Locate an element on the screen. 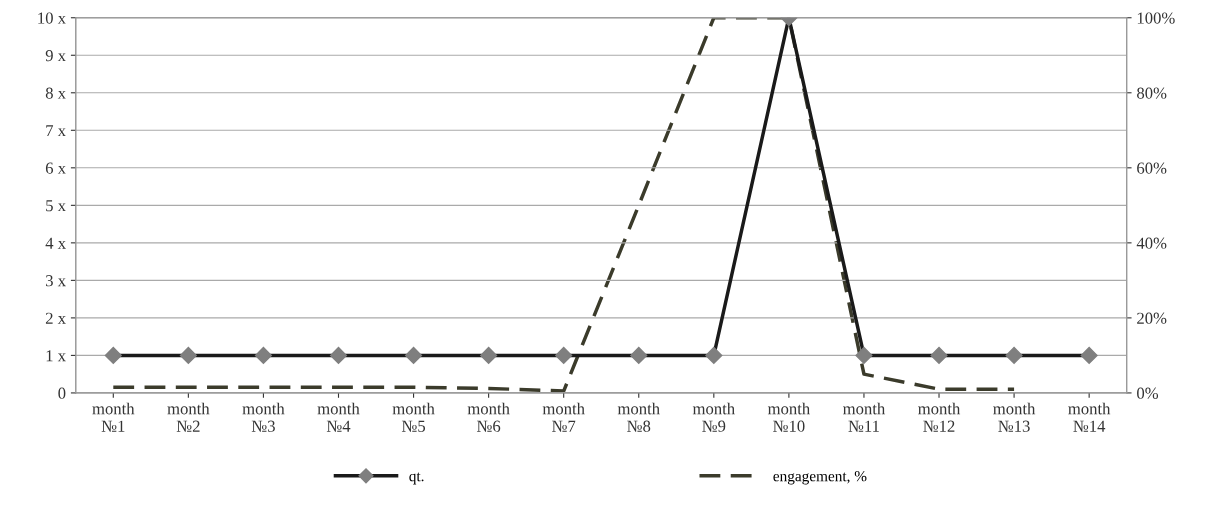 This screenshot has height=507, width=1222. legend-label: engagement, % is located at coordinates (820, 477).